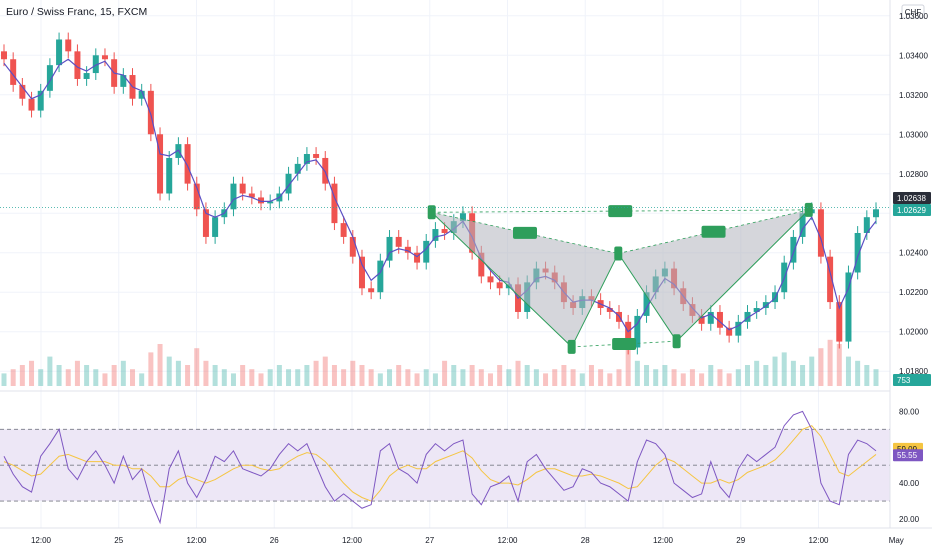 This screenshot has width=932, height=555. I want to click on time-tick-label: 26, so click(274, 540).